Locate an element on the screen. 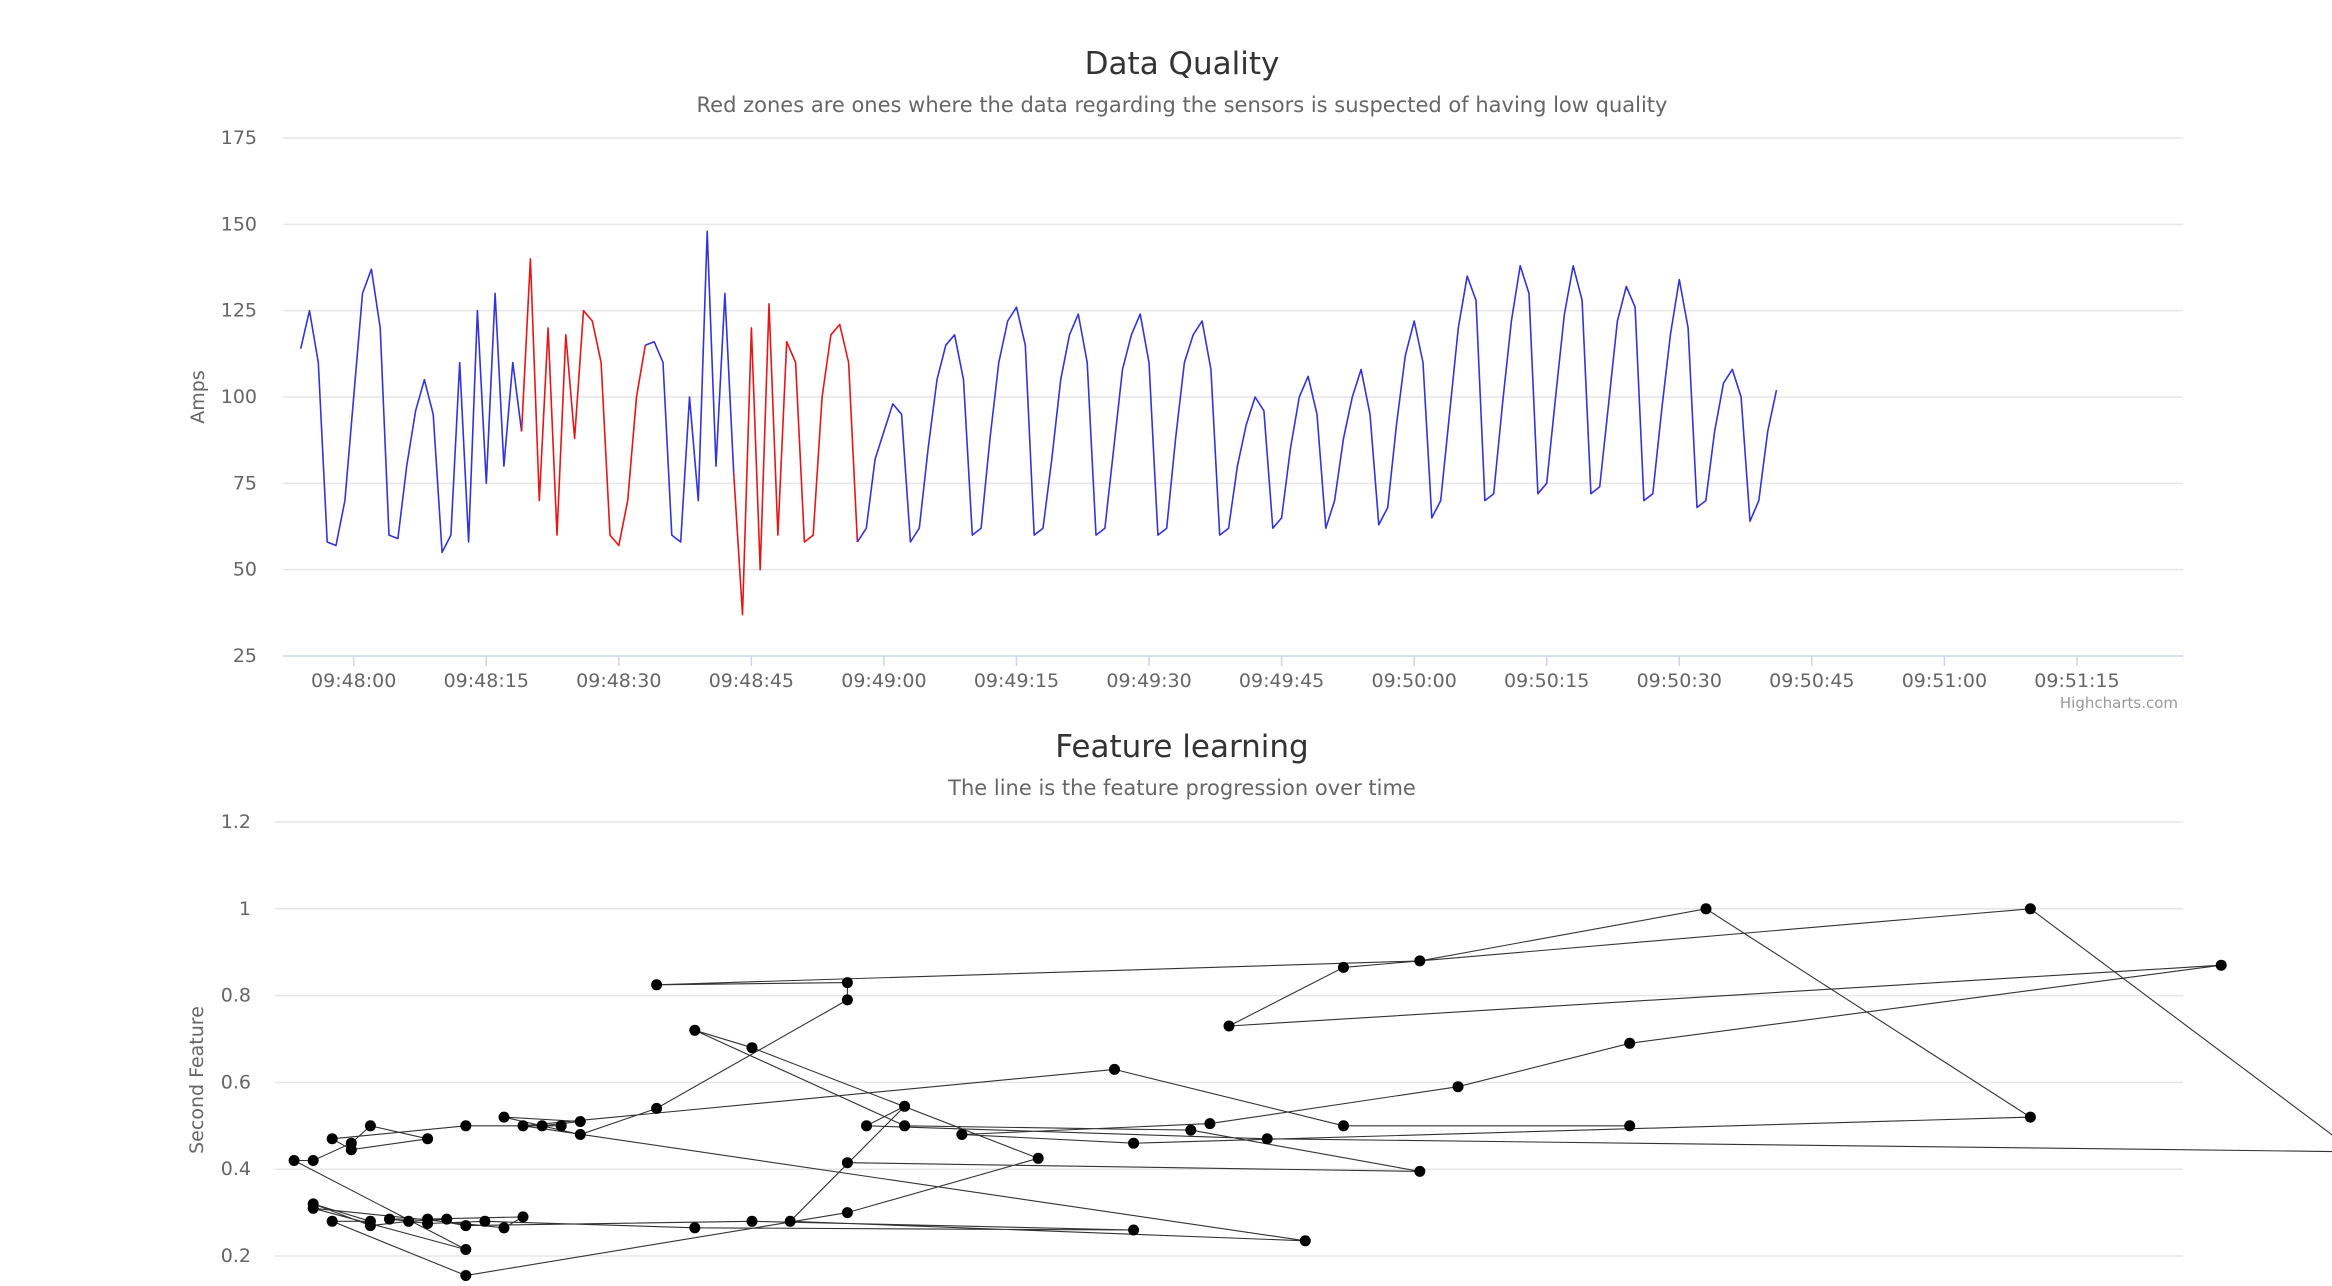 This screenshot has height=1286, width=2332. y-axis-ticks: 0.2 0.4 0.6 0.8 1 1.2 is located at coordinates (236, 1039).